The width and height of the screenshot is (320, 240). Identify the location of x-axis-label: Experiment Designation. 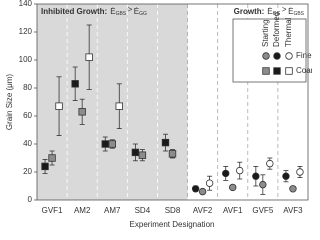
(172, 224).